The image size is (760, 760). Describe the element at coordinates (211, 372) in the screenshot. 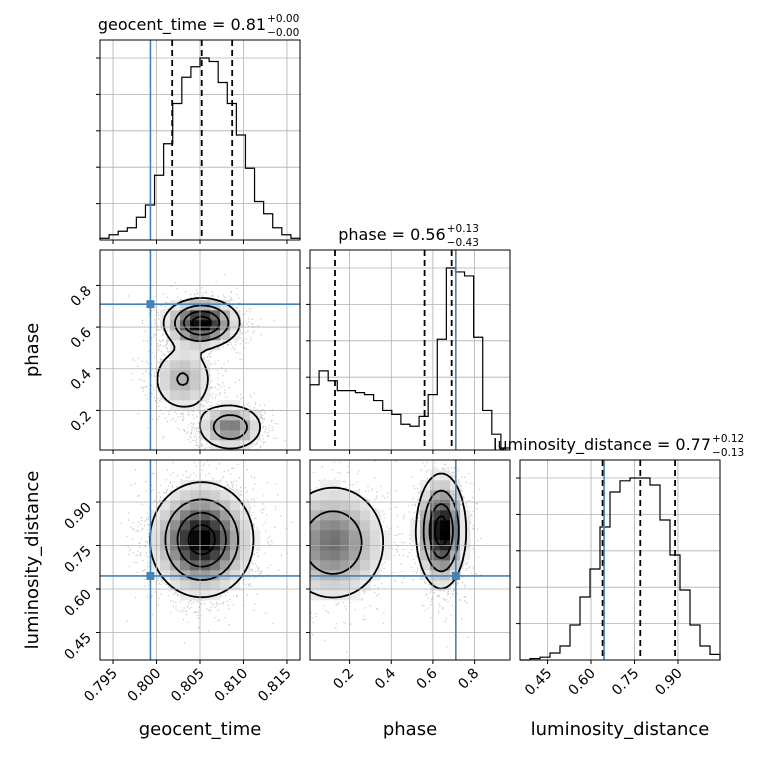

I see `panel-geocent-time-vs-phase-contour` at that location.